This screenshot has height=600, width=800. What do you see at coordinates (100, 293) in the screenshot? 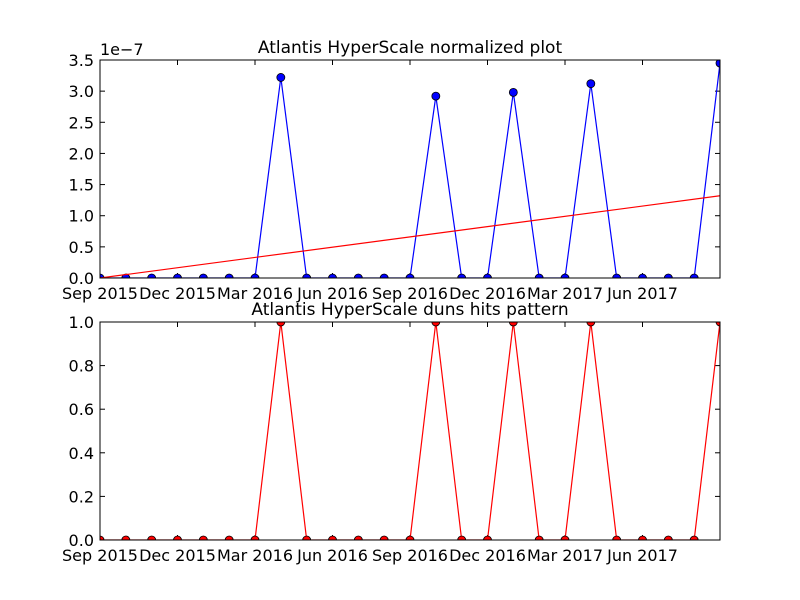
I see `top-x-tick-label: Sep 2015` at bounding box center [100, 293].